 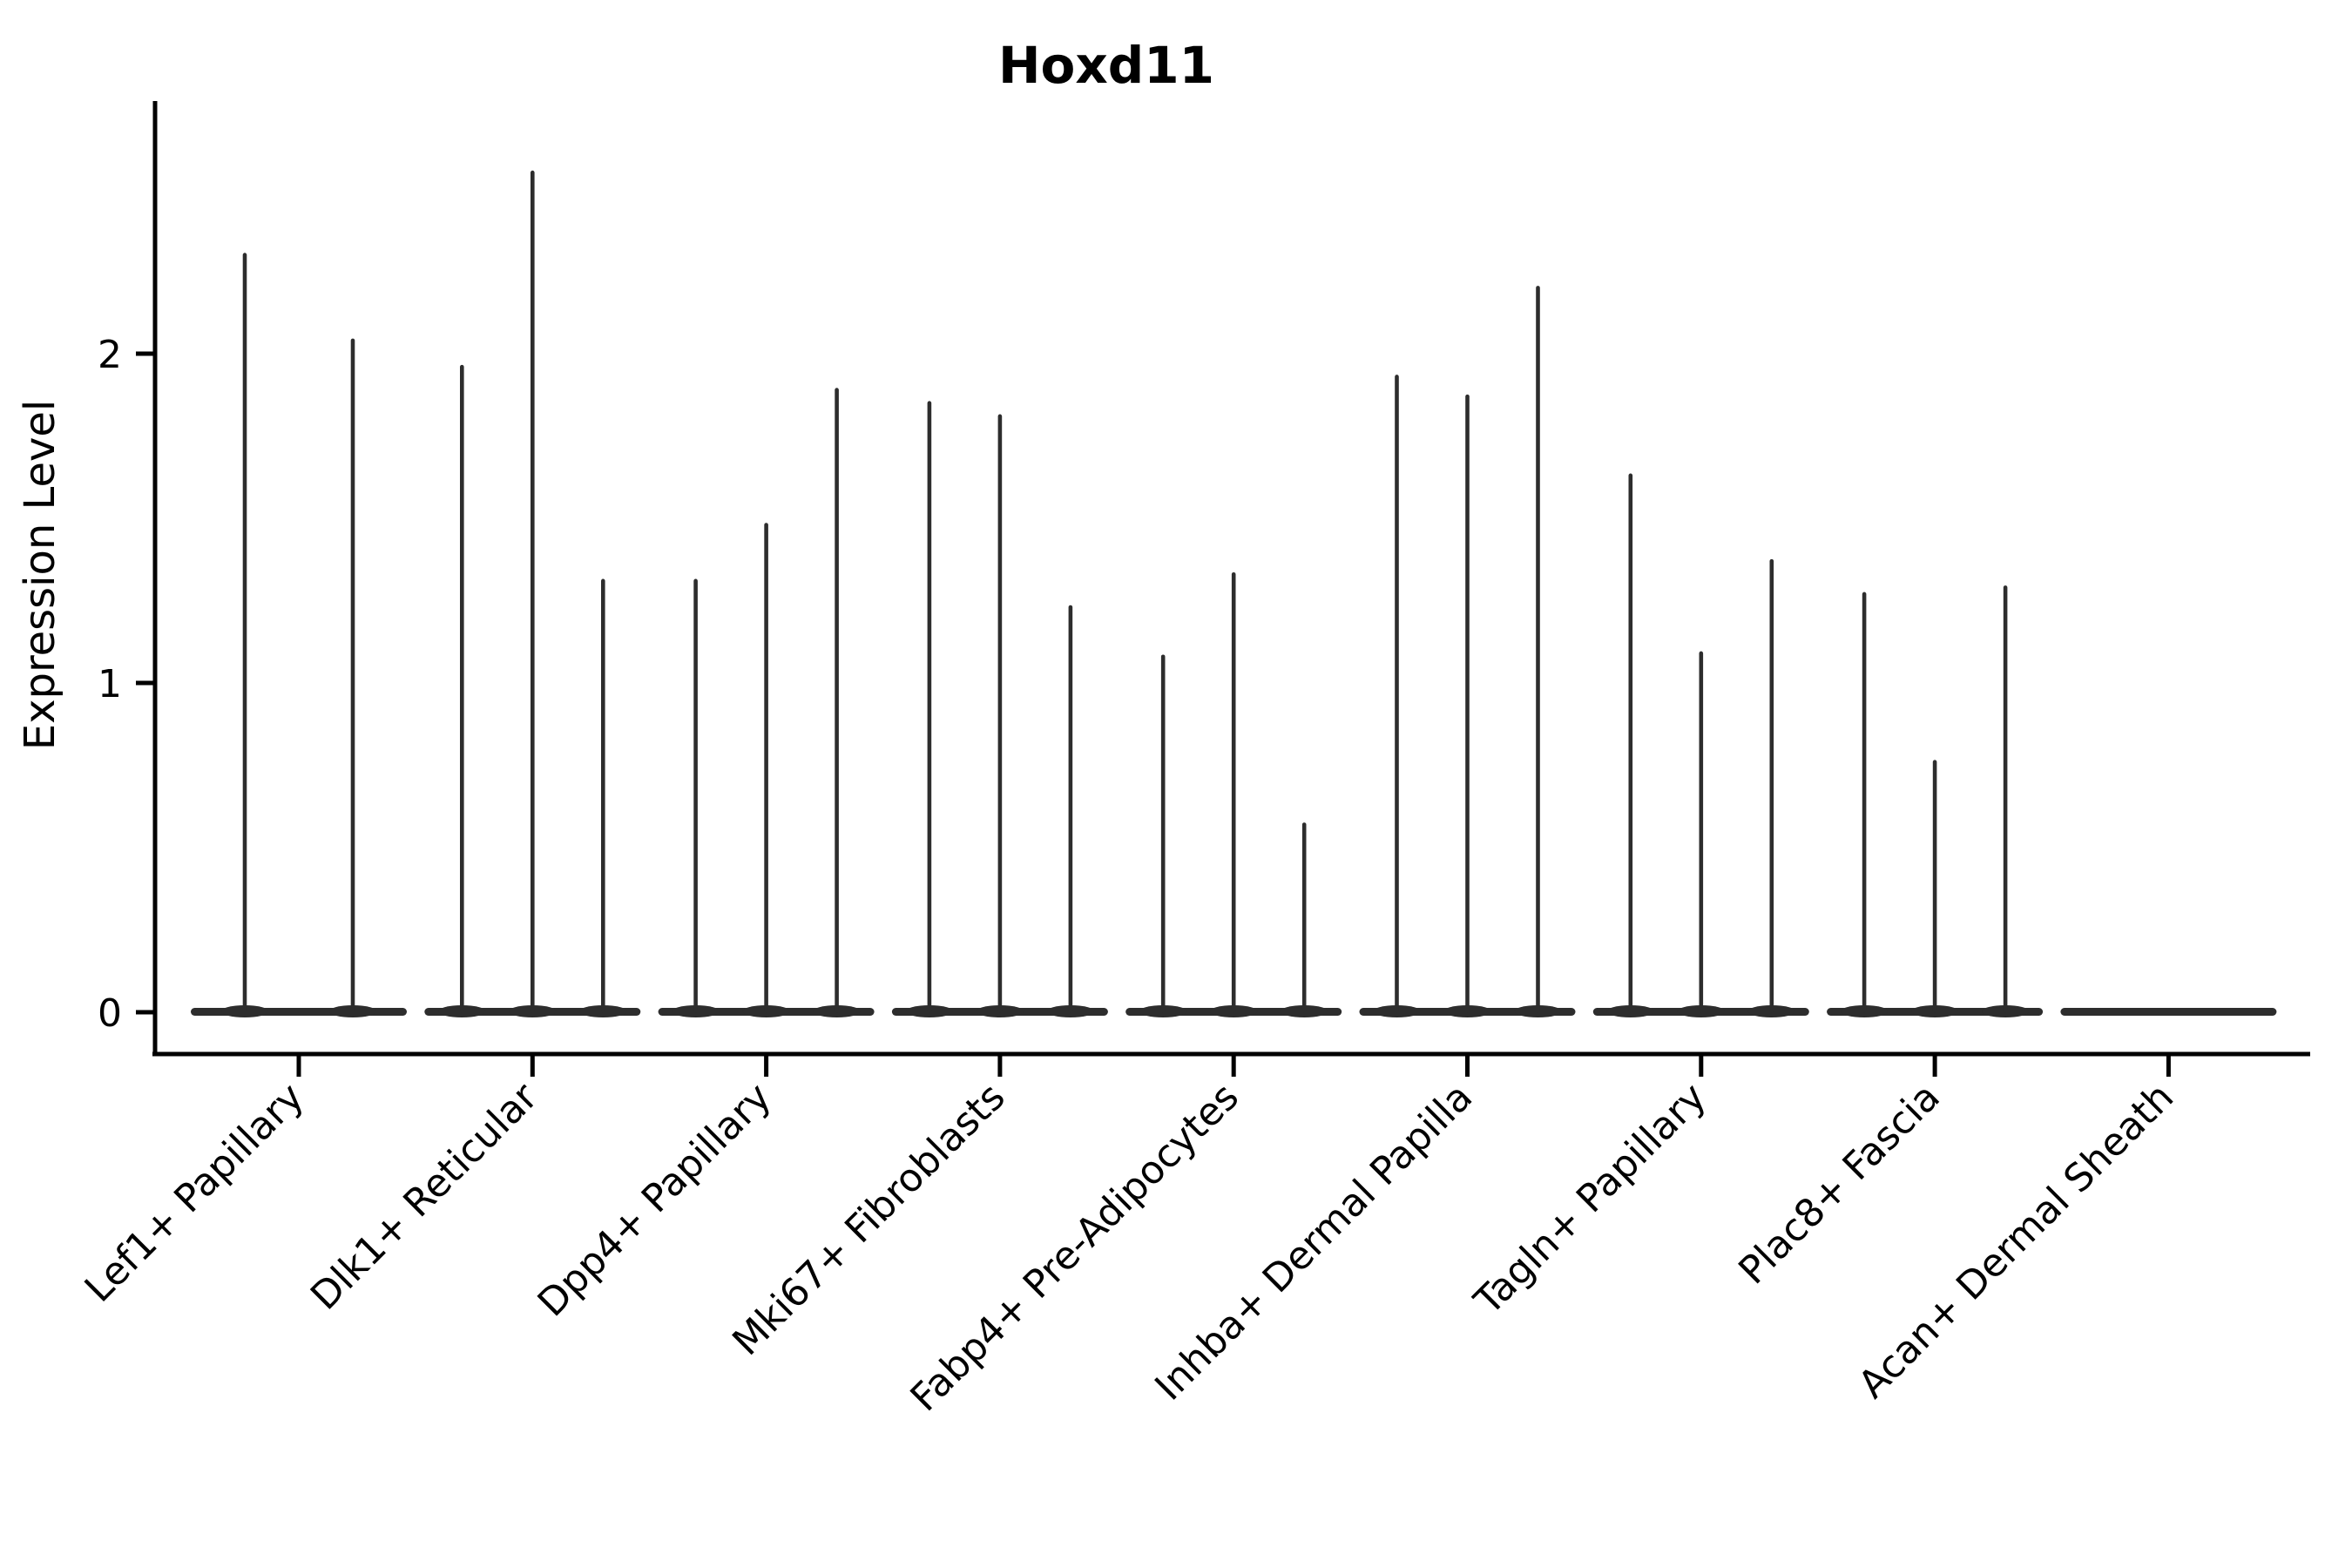 What do you see at coordinates (1839, 1184) in the screenshot?
I see `x-category-label: Plac8+ Fascia` at bounding box center [1839, 1184].